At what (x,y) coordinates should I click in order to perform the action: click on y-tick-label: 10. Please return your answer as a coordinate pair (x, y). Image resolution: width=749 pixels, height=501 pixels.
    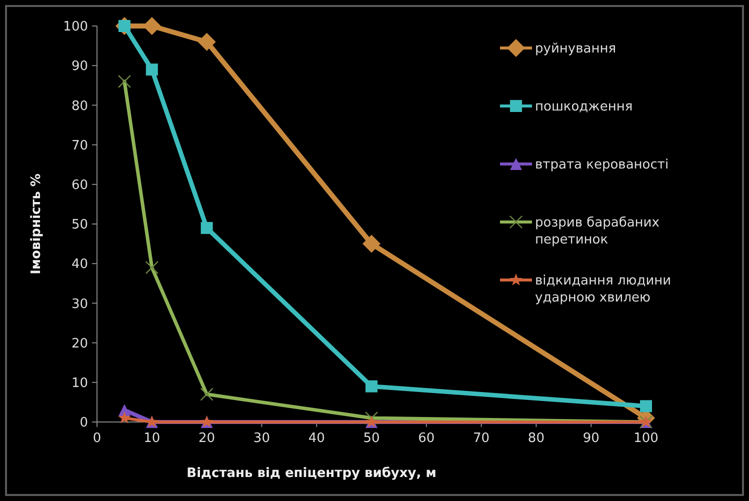
    Looking at the image, I should click on (79, 383).